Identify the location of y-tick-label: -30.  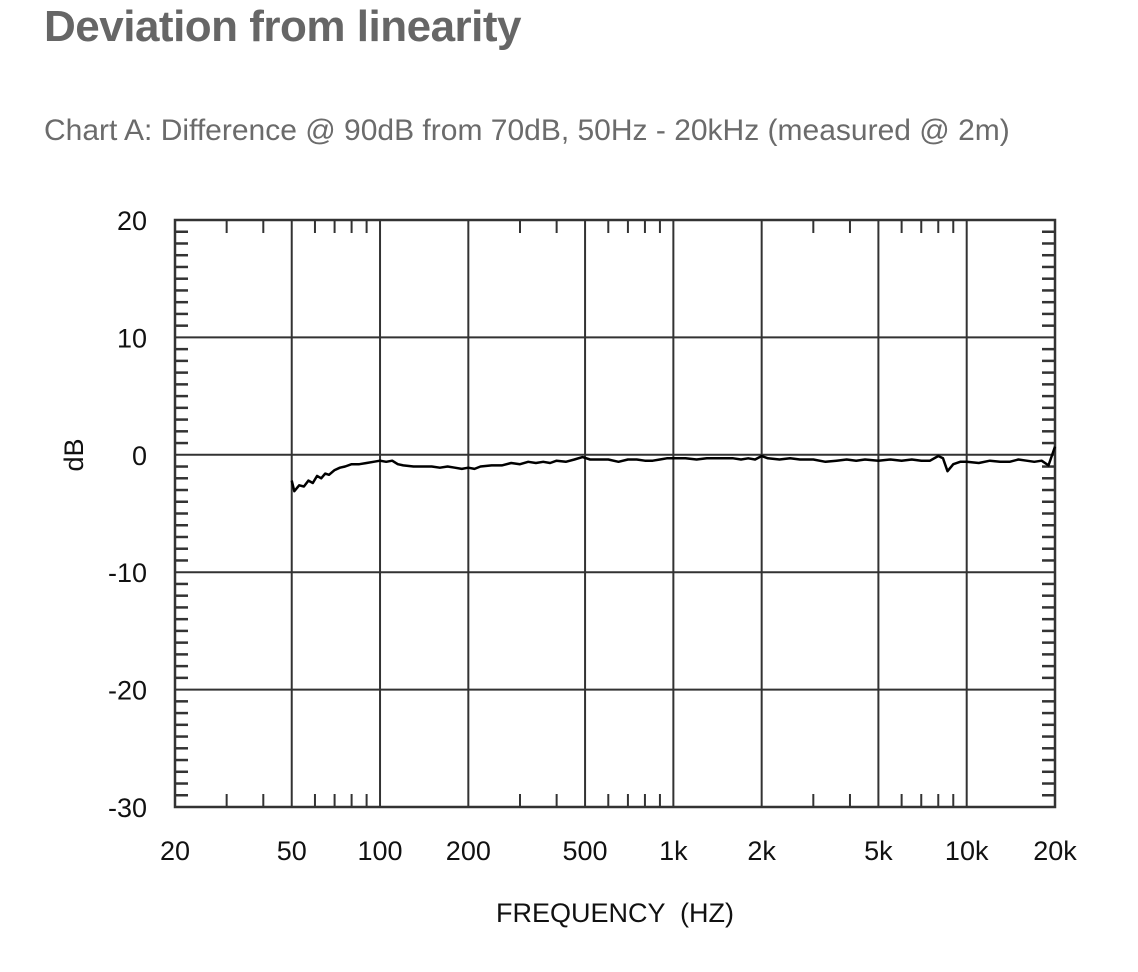
(127, 808).